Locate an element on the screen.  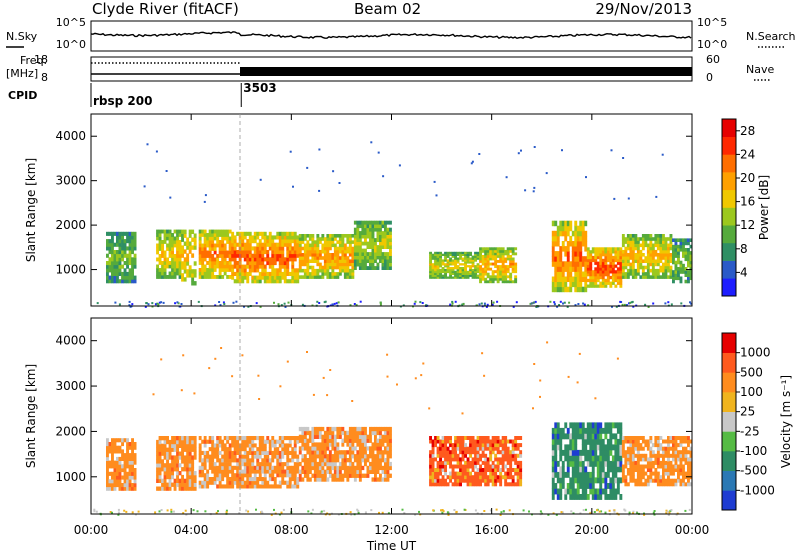
nave-tick-low: 0 is located at coordinates (709, 77).